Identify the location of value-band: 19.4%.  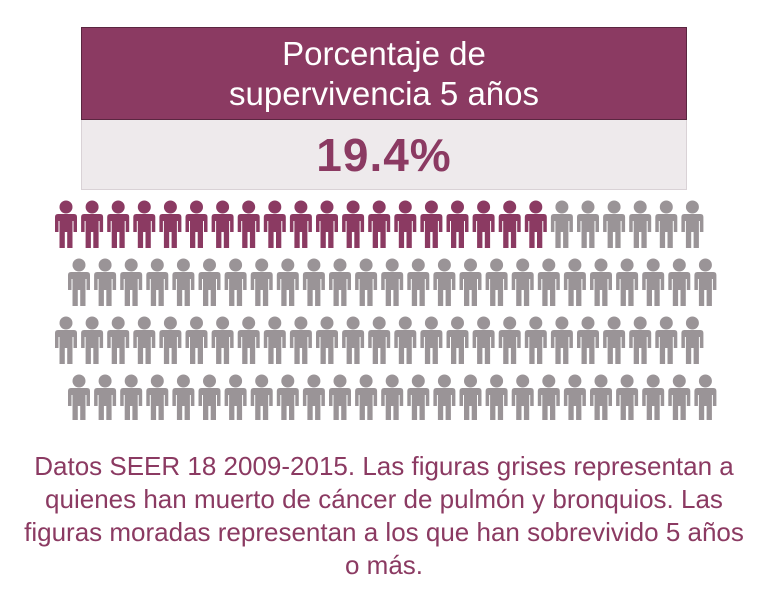
(384, 155).